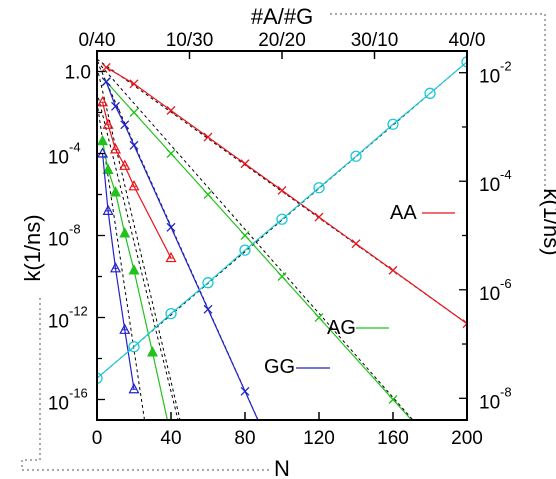  Describe the element at coordinates (97, 40) in the screenshot. I see `top-tick-label: 0/40` at that location.